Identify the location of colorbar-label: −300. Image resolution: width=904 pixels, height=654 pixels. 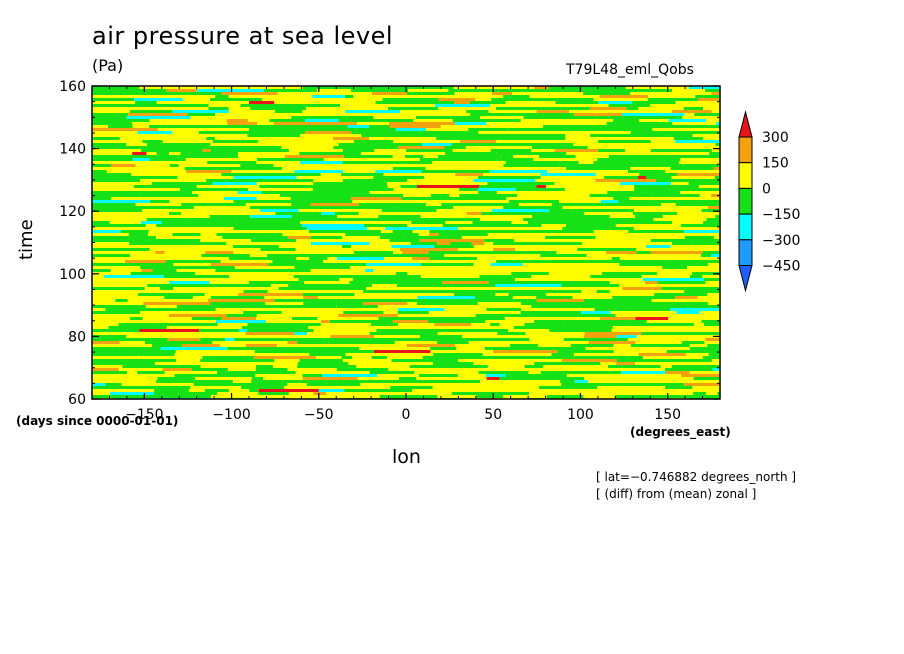
(781, 241).